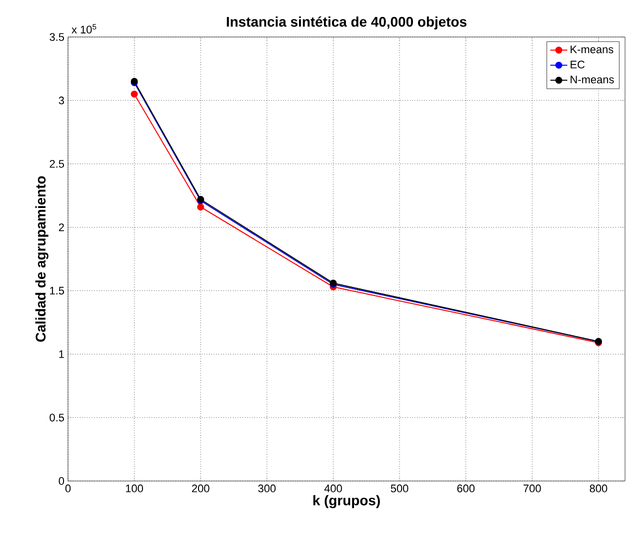 This screenshot has width=626, height=533. Describe the element at coordinates (201, 488) in the screenshot. I see `x-tick-label: 200` at that location.